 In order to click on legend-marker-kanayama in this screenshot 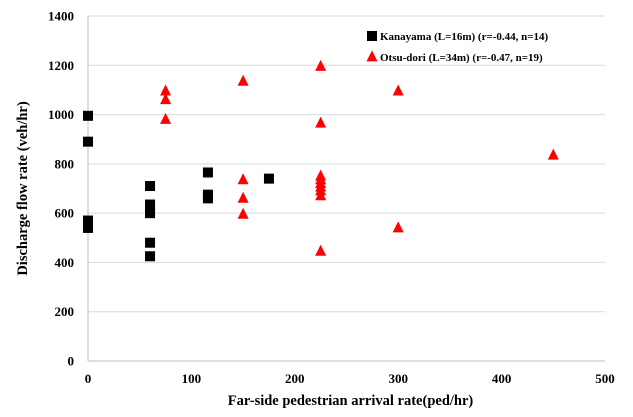, I will do `click(372, 36)`.